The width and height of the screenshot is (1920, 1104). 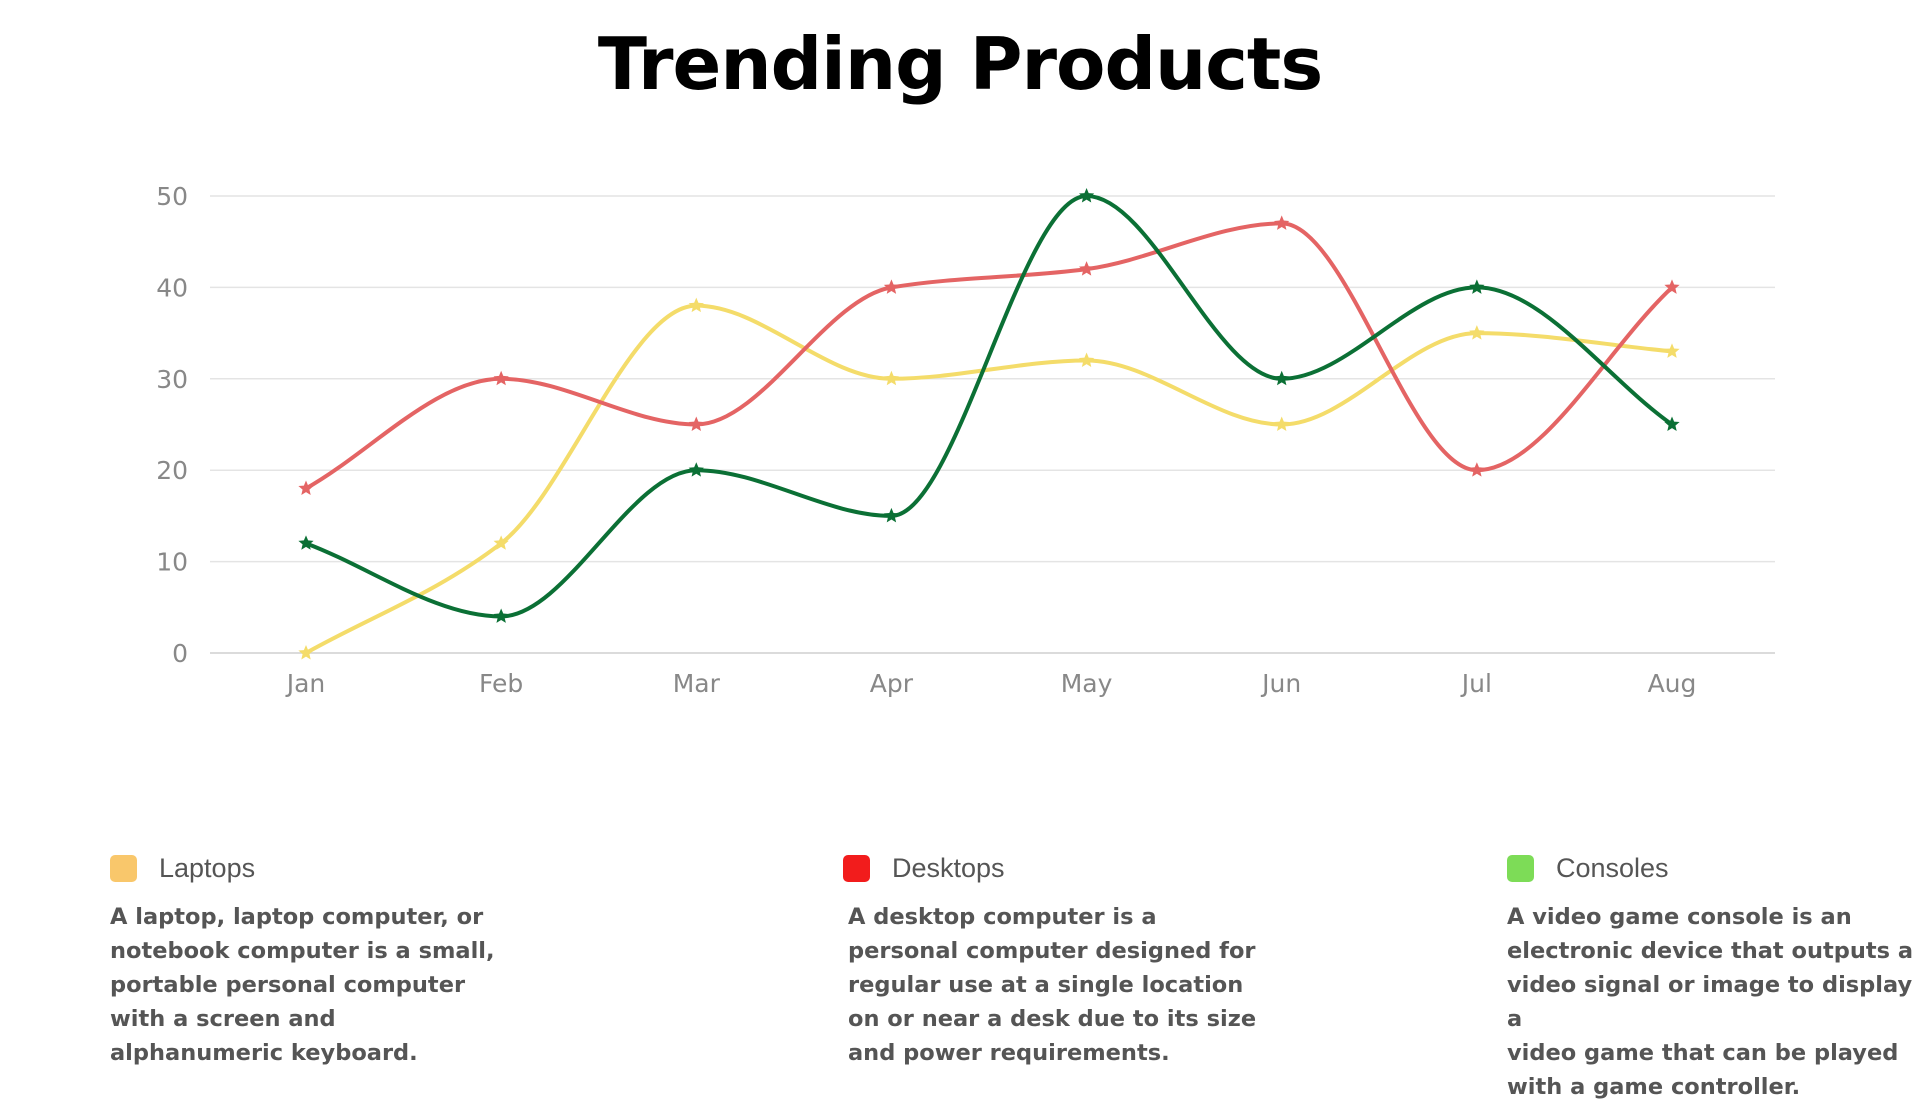 I want to click on x-tick-label: Jan, so click(x=305, y=683).